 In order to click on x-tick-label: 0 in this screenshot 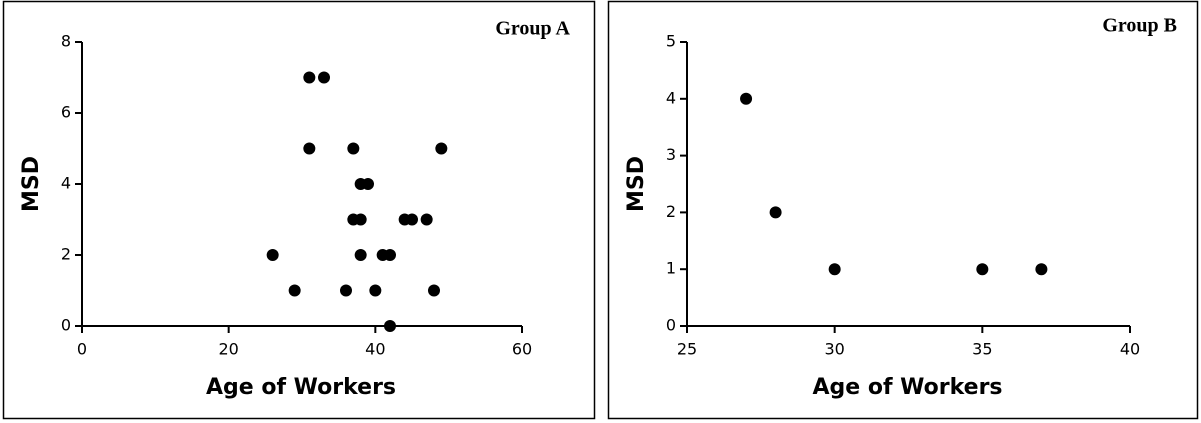, I will do `click(82, 349)`.